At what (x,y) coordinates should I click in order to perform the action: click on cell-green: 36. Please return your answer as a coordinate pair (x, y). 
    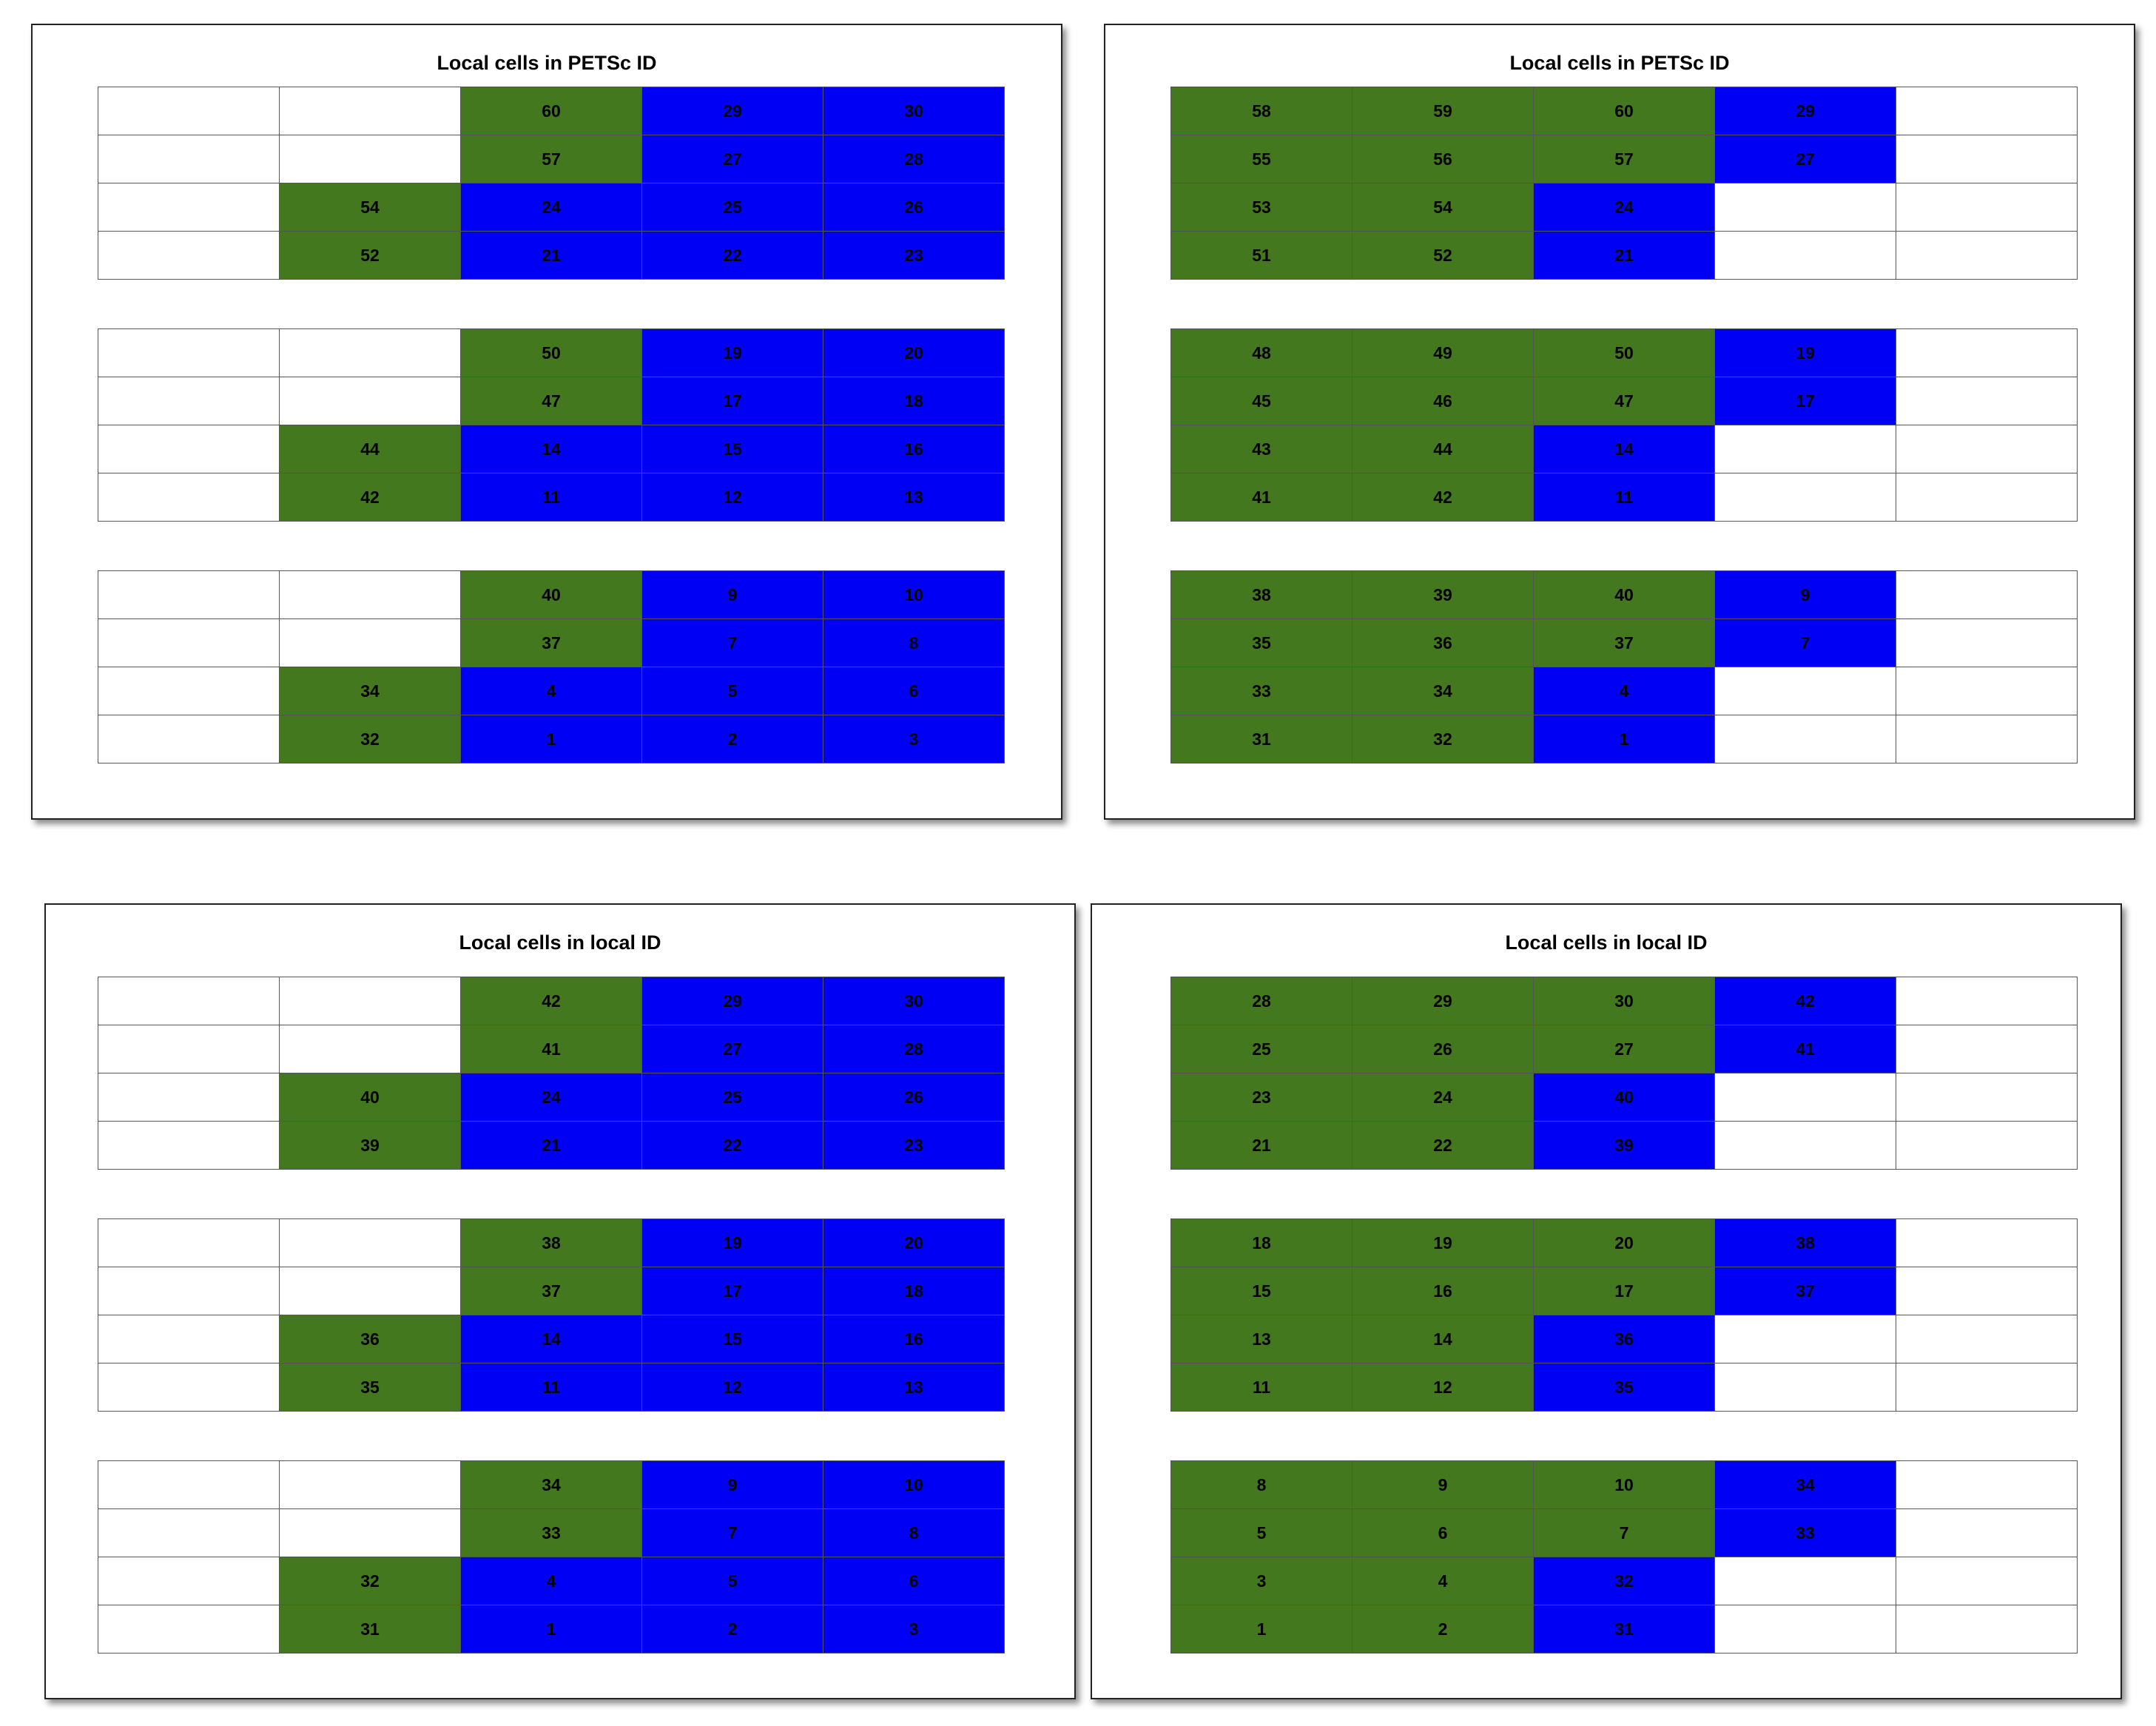
    Looking at the image, I should click on (370, 1339).